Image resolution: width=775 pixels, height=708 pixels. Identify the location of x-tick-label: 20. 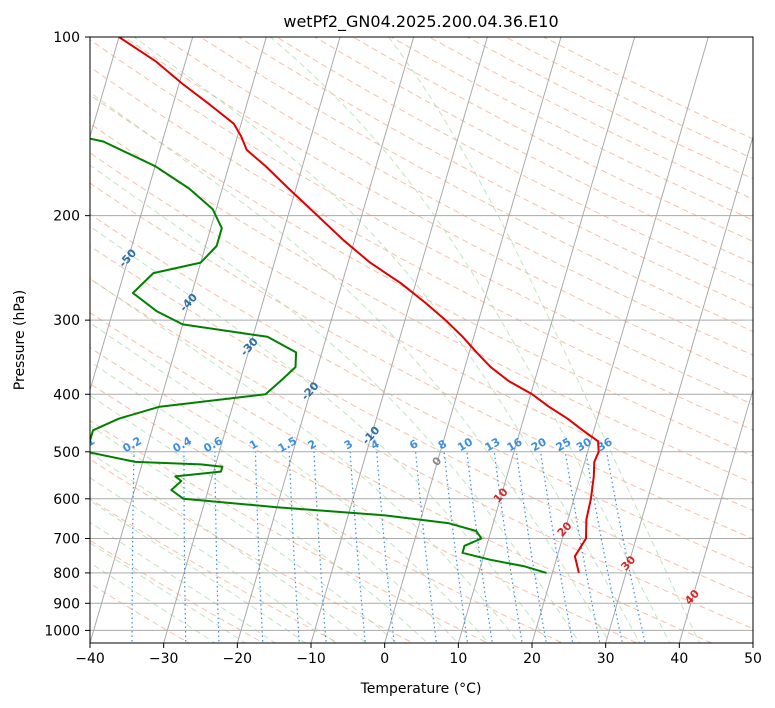
(532, 659).